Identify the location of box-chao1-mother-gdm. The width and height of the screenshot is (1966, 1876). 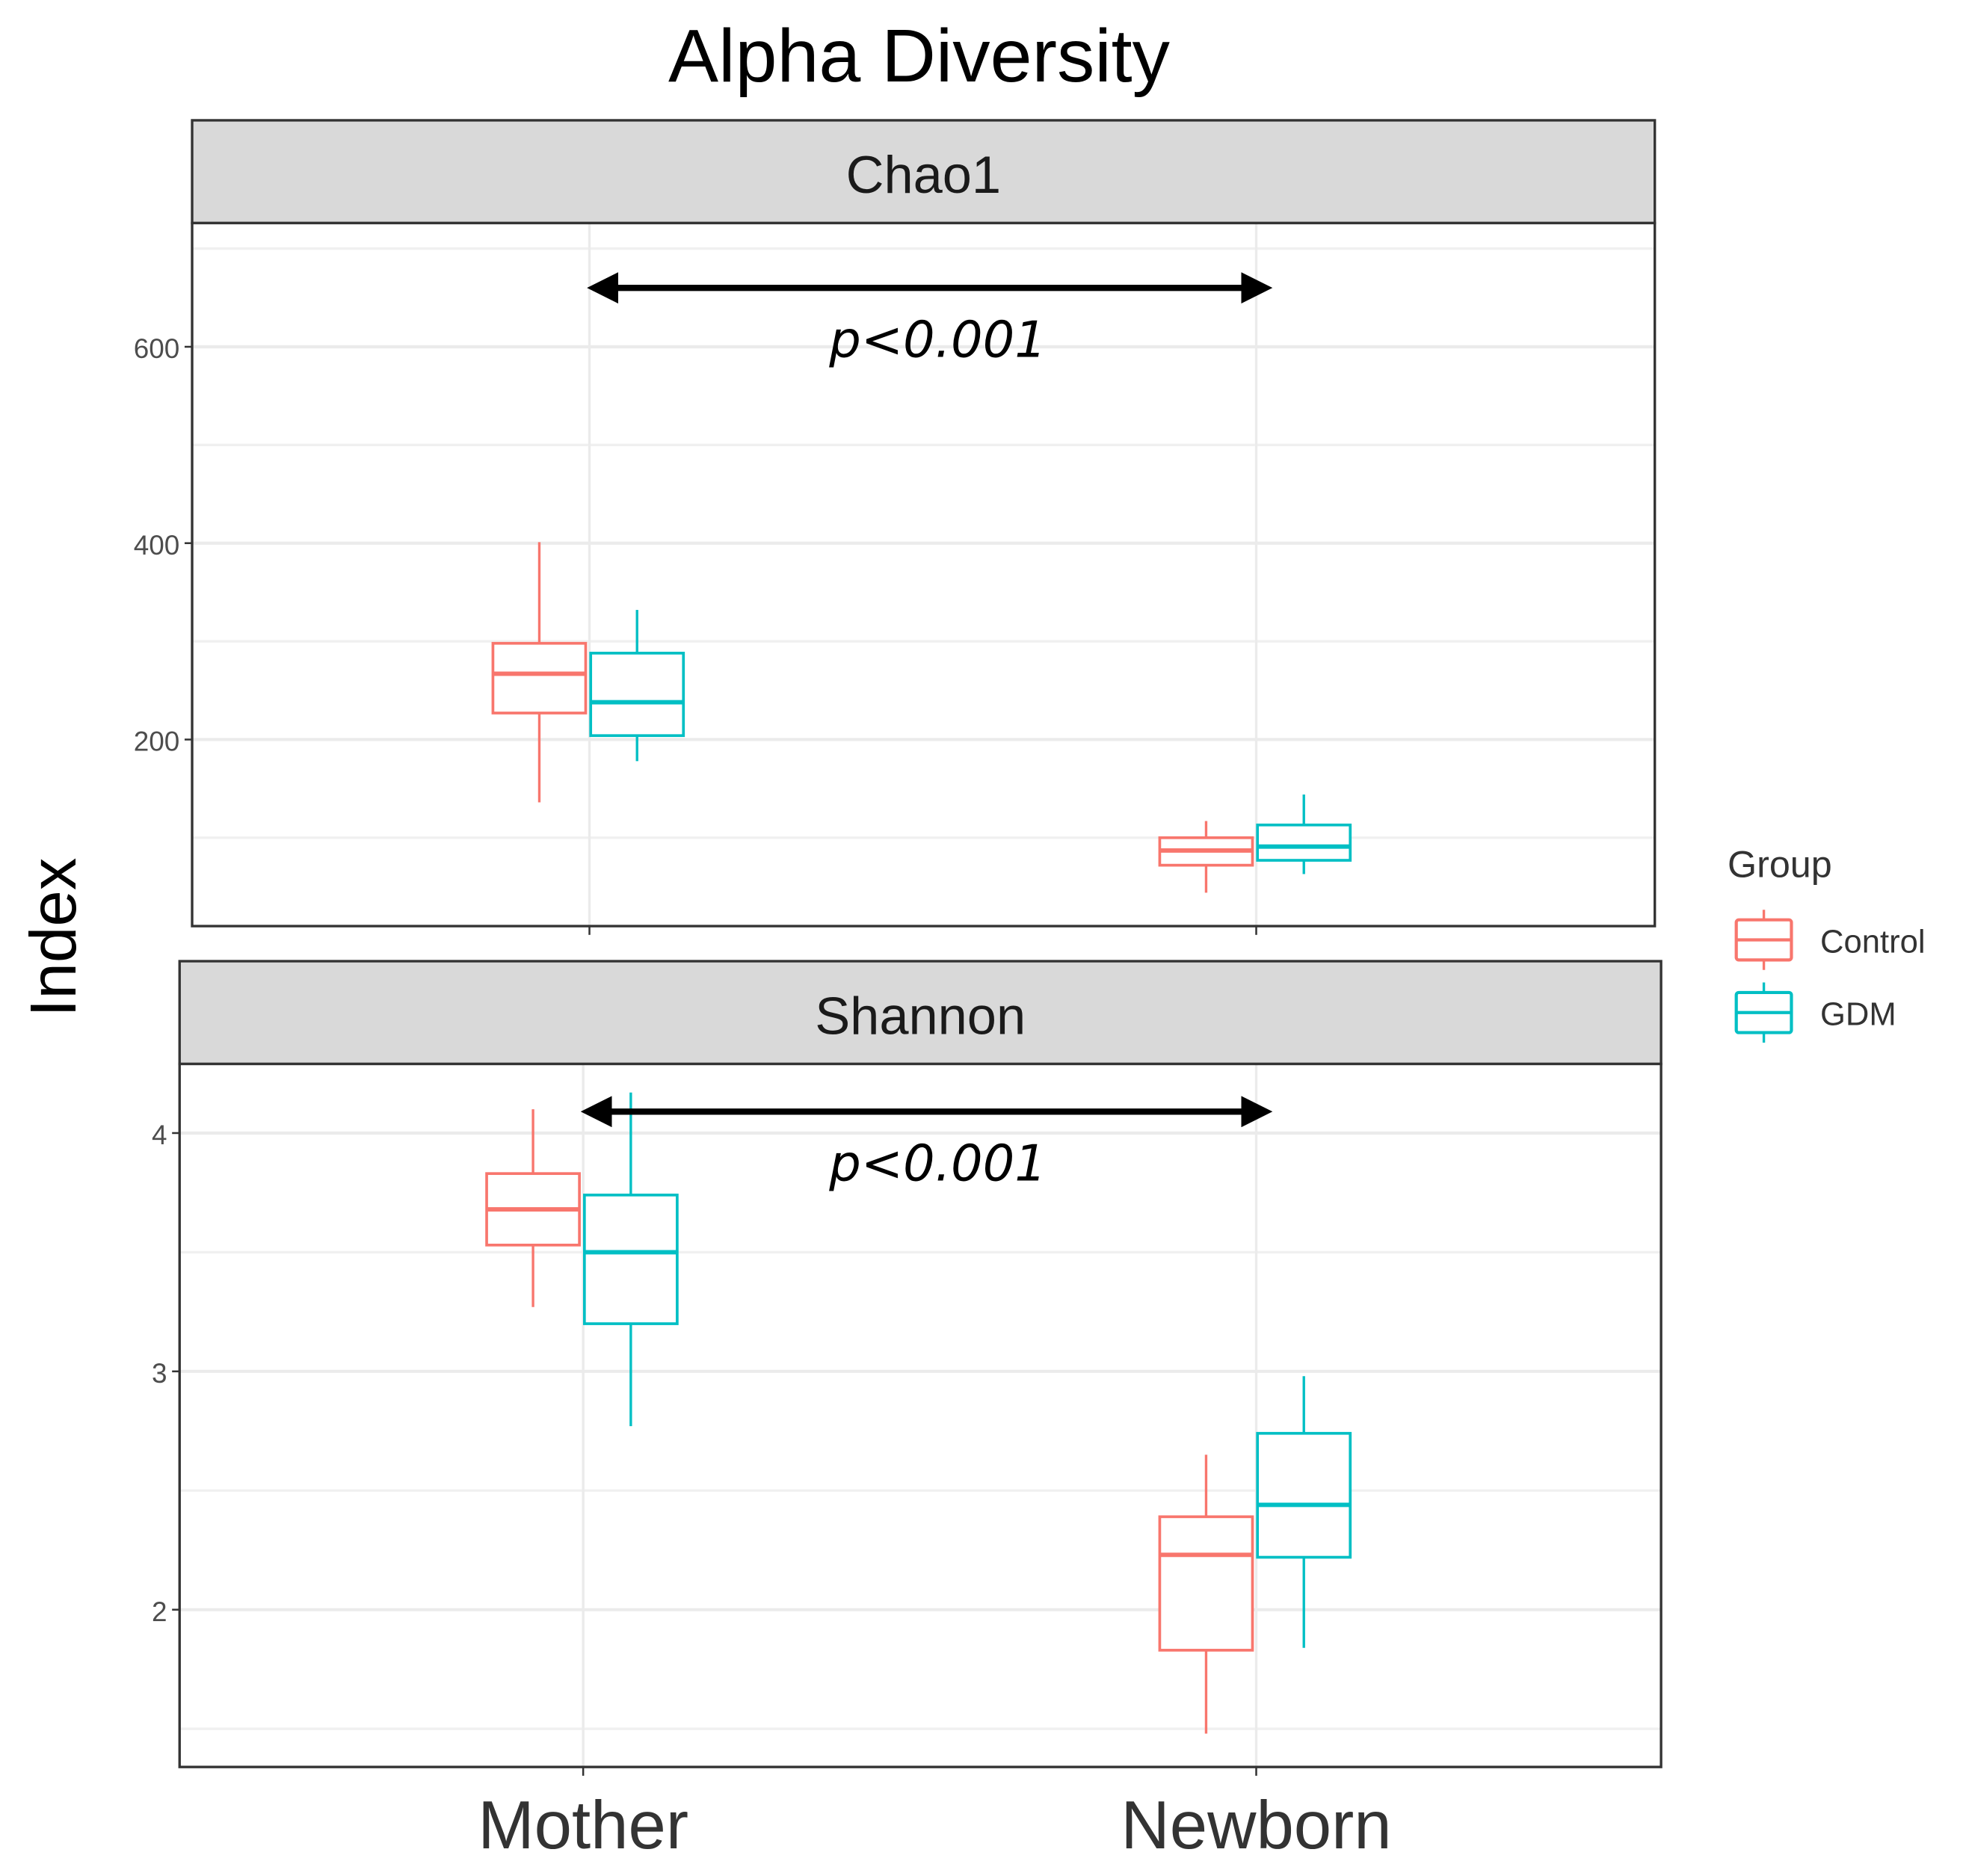
(637, 695).